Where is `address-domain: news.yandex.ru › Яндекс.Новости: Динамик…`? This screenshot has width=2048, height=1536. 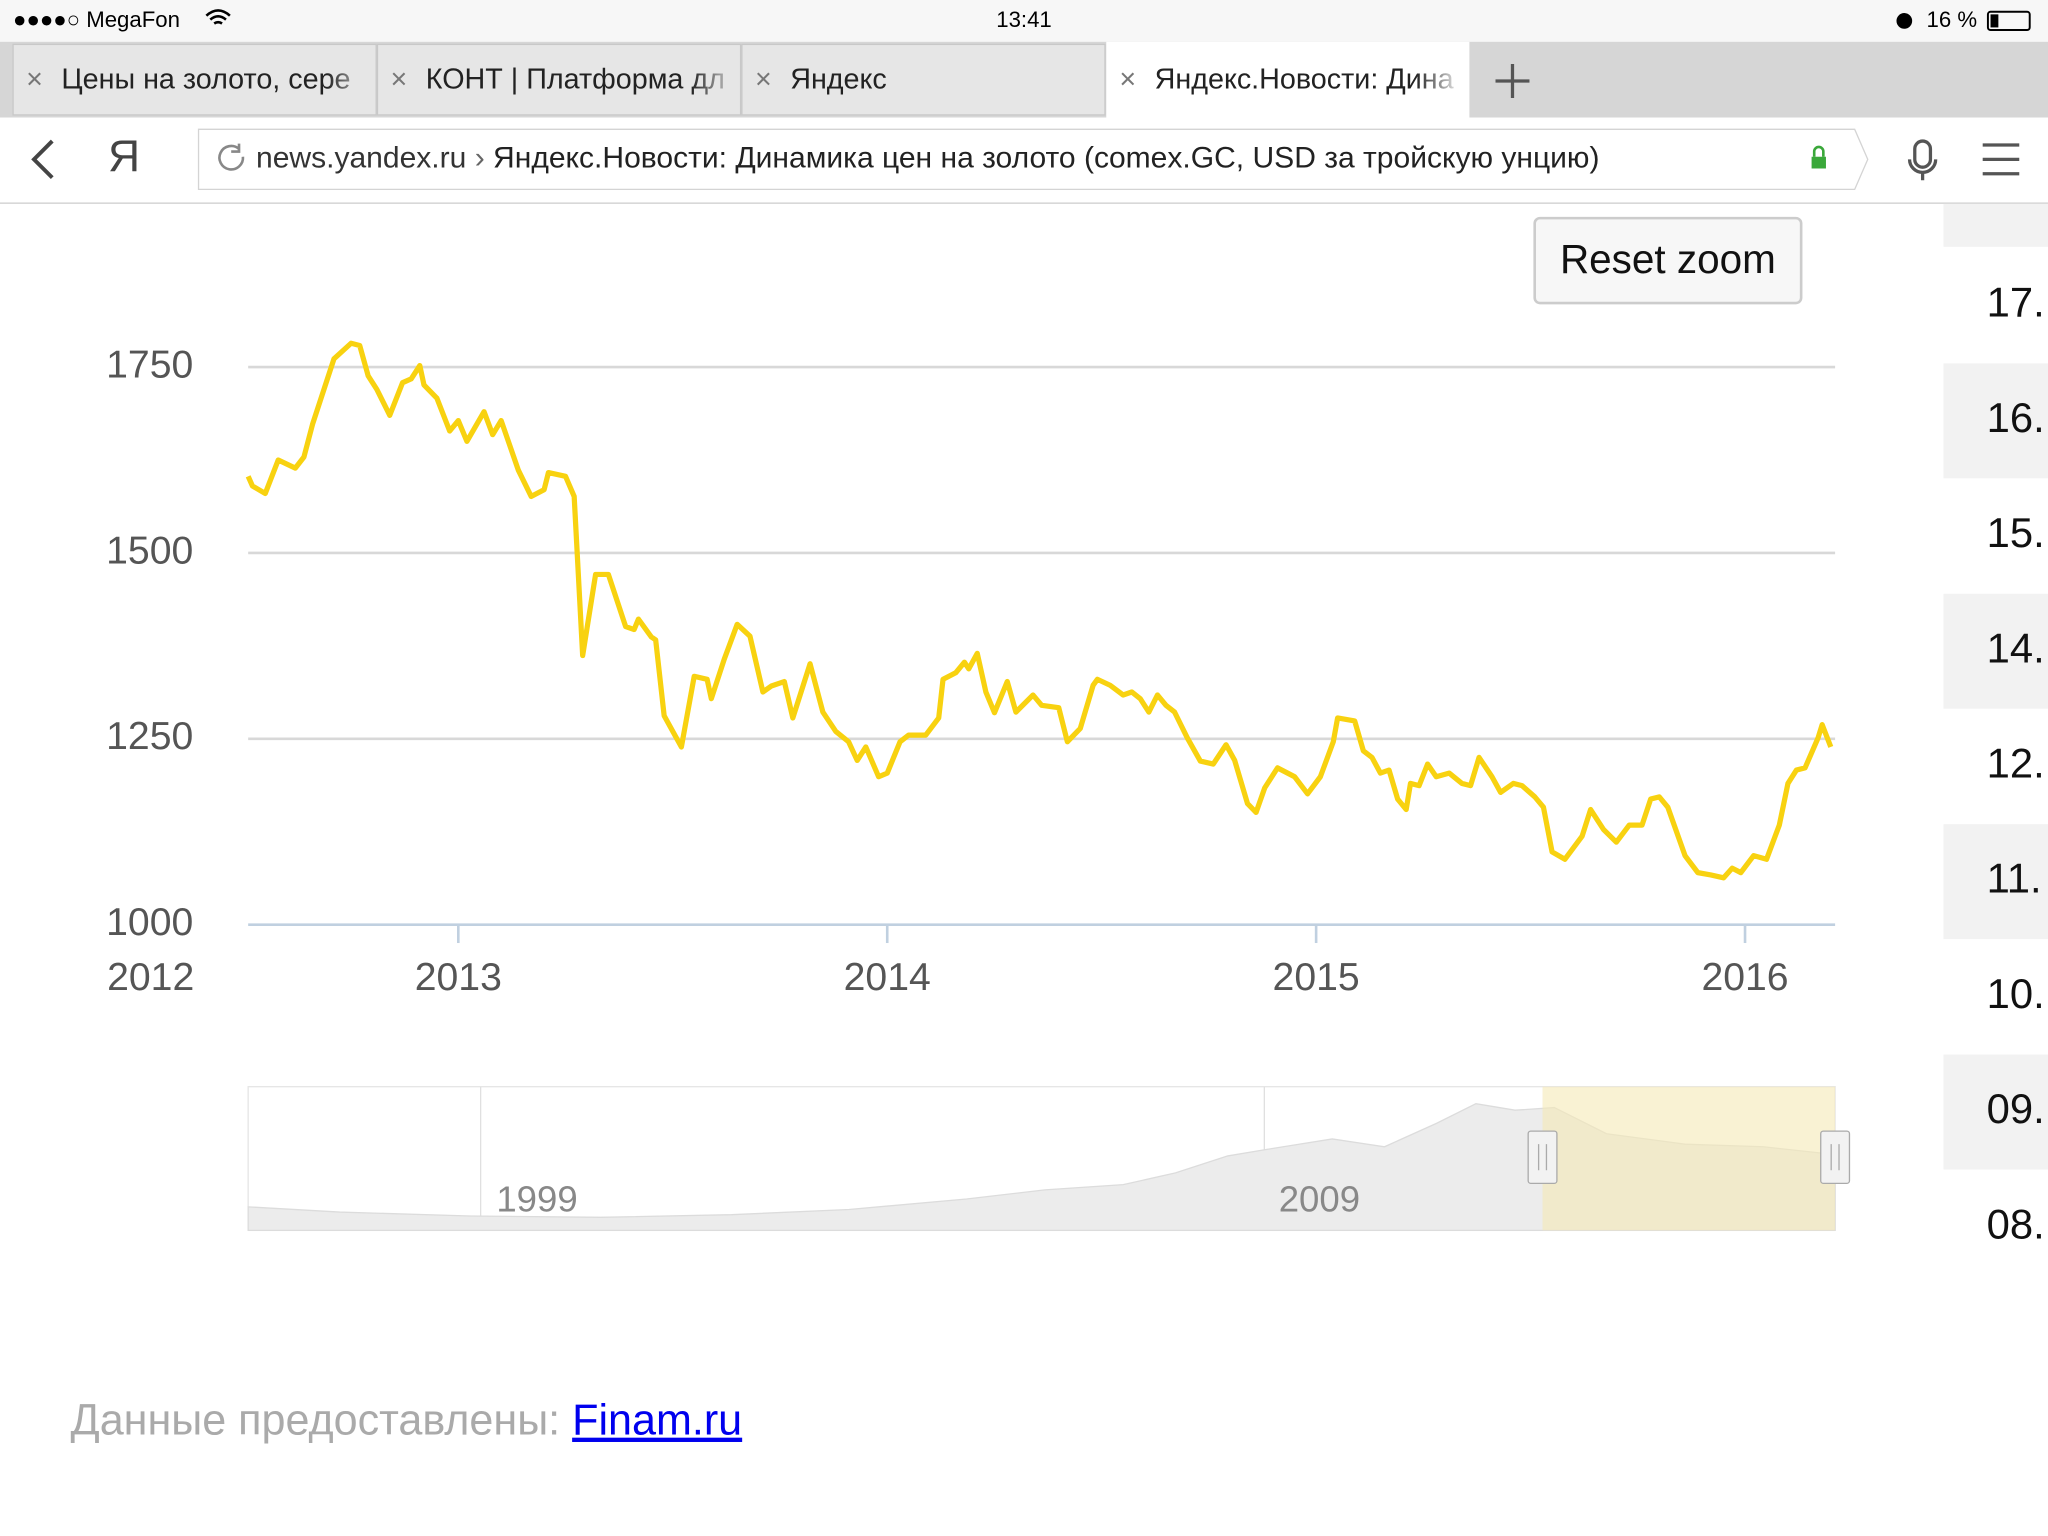
address-domain: news.yandex.ru › Яндекс.Новости: Динамик… is located at coordinates (927, 157).